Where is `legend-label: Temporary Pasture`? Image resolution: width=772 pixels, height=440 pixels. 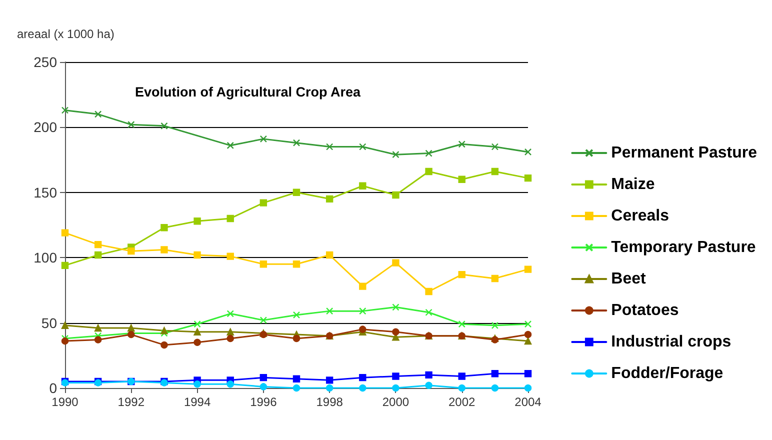 legend-label: Temporary Pasture is located at coordinates (683, 247).